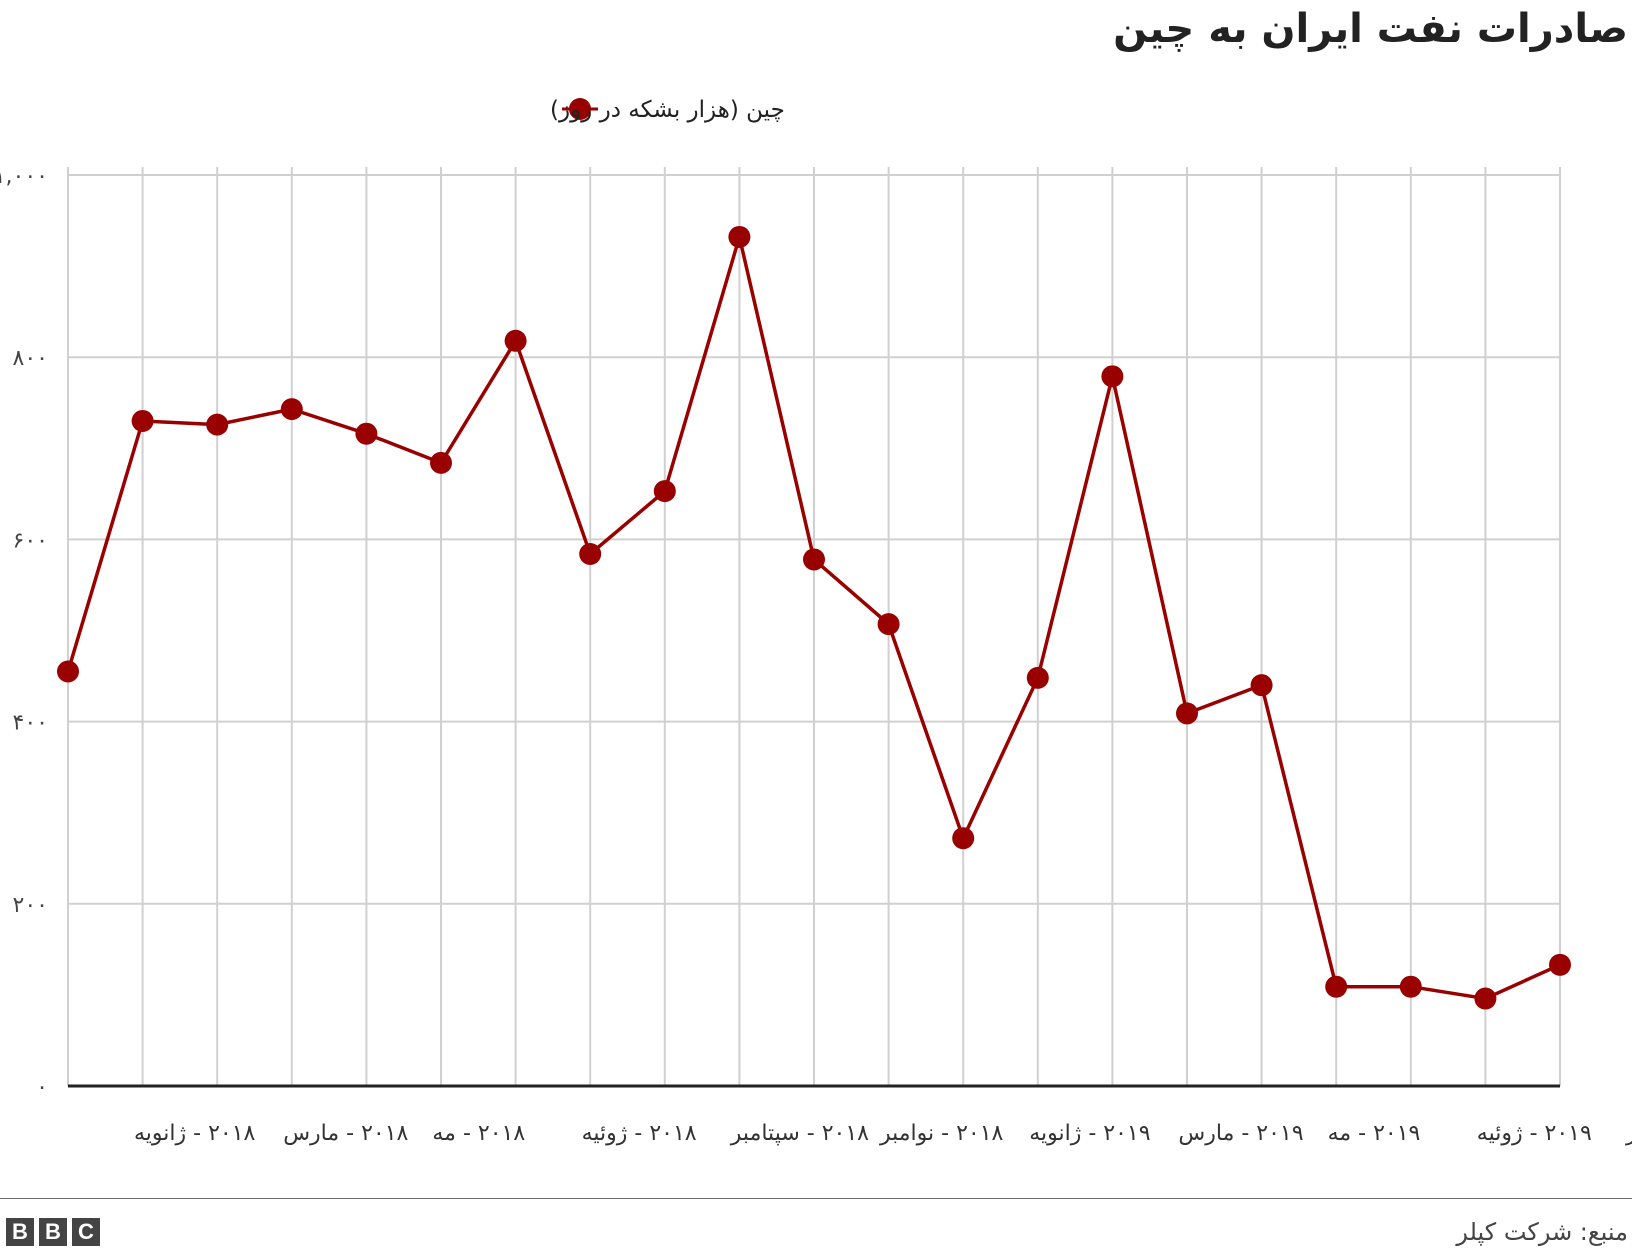  Describe the element at coordinates (1374, 1133) in the screenshot. I see `x-tick-label: ۲۰۱۹ - مه` at that location.